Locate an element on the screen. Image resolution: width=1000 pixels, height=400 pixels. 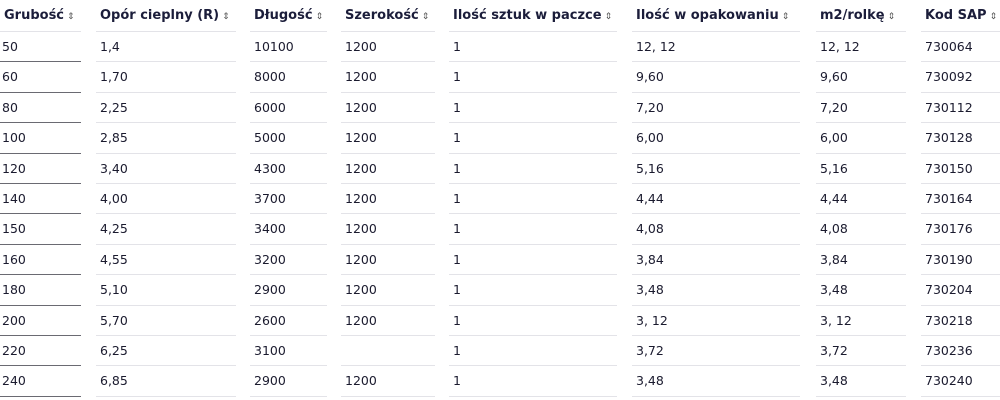
table-cell: 3700 is located at coordinates (288, 199).